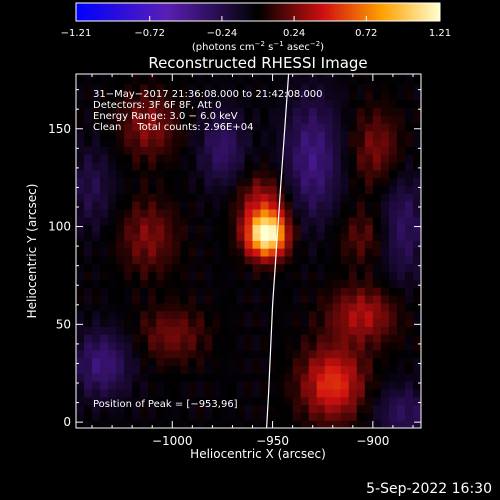  Describe the element at coordinates (429, 489) in the screenshot. I see `footer-date-time: 5-Sep-2022 16:30` at that location.